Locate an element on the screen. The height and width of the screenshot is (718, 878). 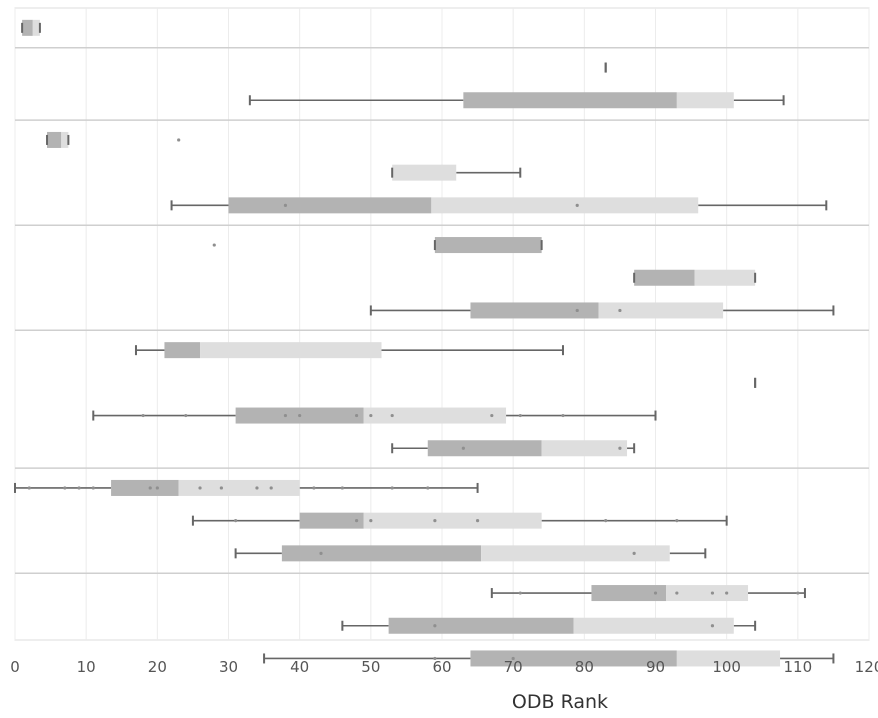
box-upper-g1r1 is located at coordinates (705, 100).